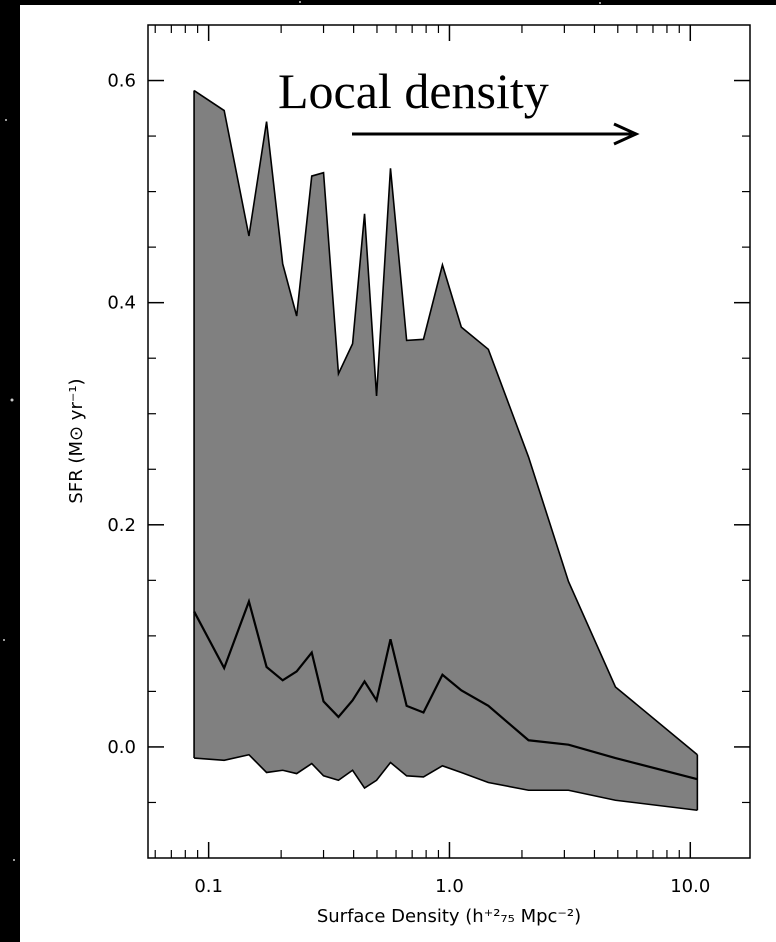 Image resolution: width=776 pixels, height=942 pixels. I want to click on y-tick-label: 0.6, so click(121, 81).